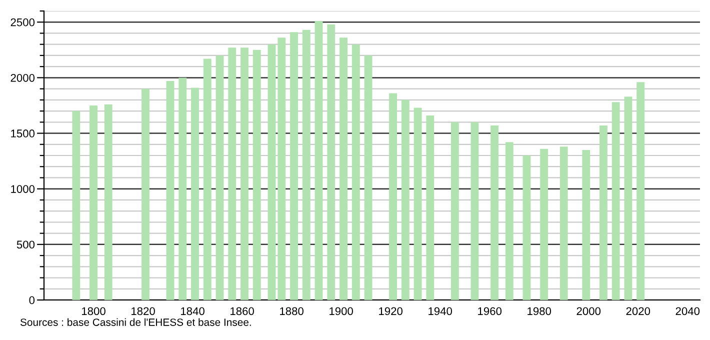  What do you see at coordinates (490, 311) in the screenshot?
I see `x-tick-label: 1960` at bounding box center [490, 311].